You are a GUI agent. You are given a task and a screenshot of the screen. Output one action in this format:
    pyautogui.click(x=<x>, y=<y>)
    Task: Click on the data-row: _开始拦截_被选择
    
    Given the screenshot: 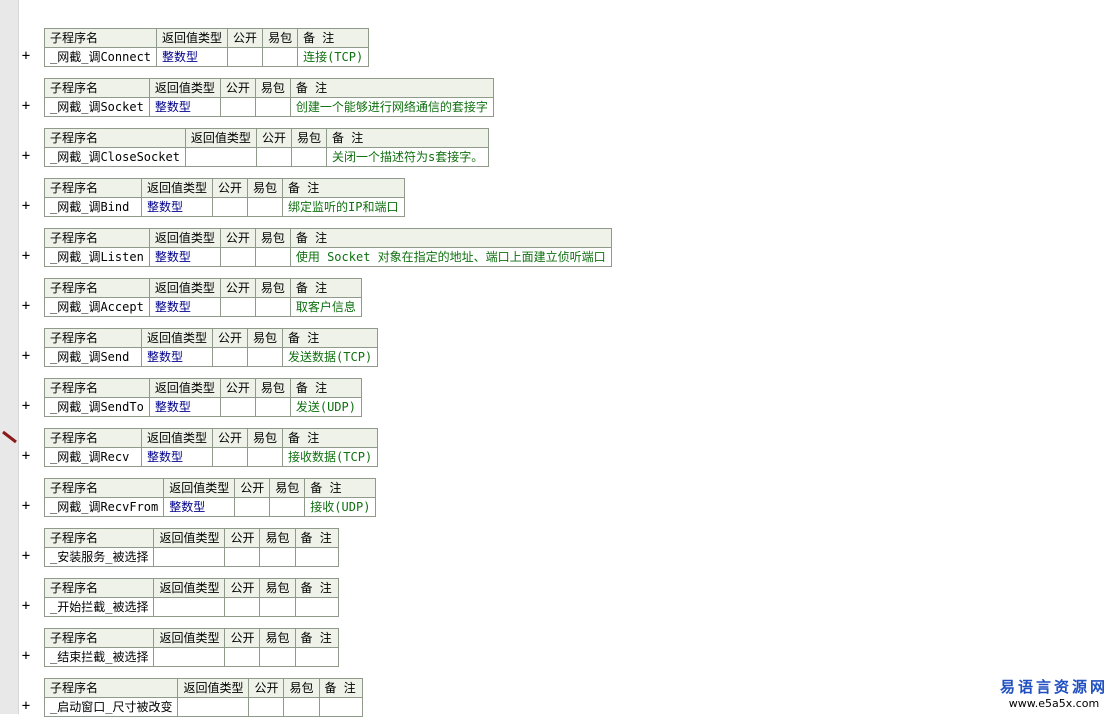 What is the action you would take?
    pyautogui.click(x=191, y=607)
    